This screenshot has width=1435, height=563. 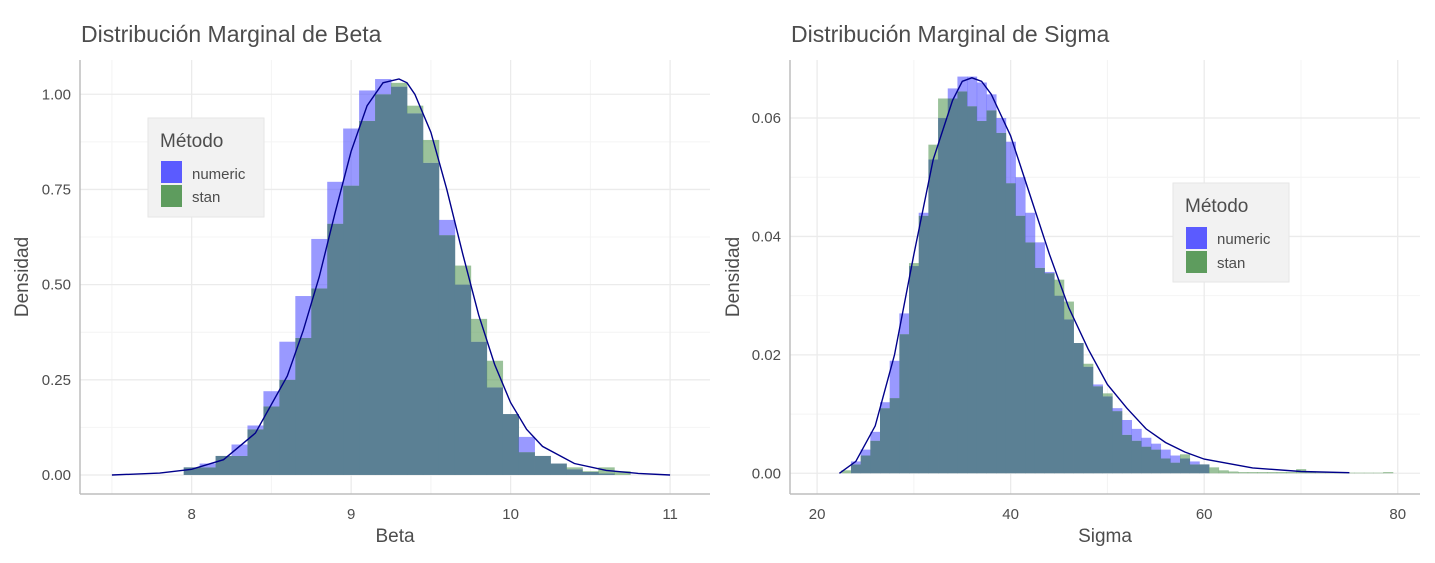 I want to click on y-tick-label: 0.50, so click(x=56, y=285).